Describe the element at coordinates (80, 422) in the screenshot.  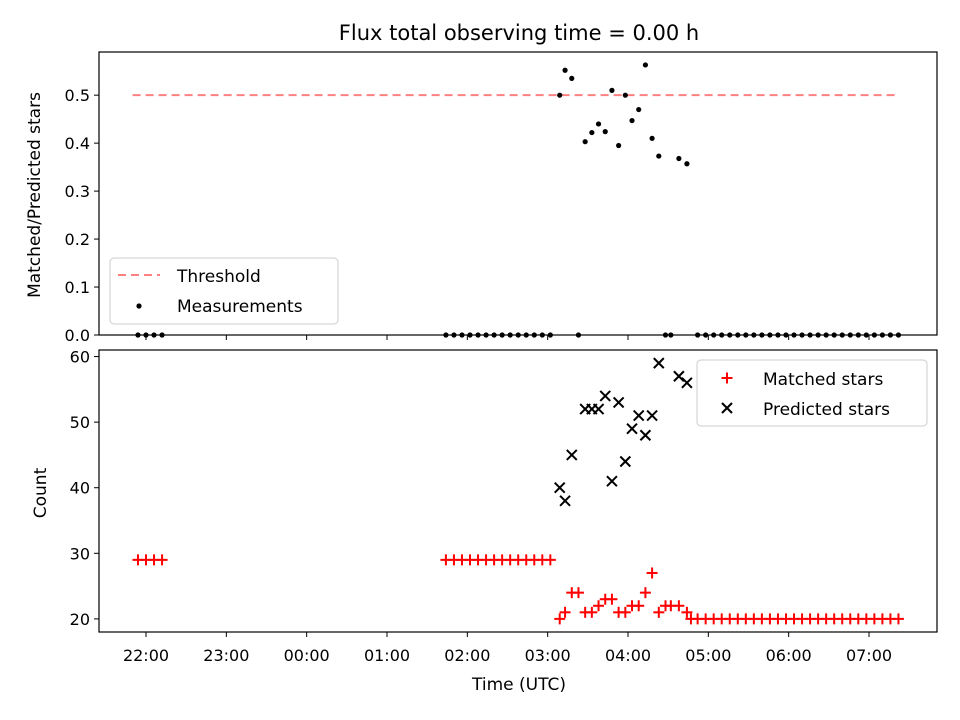
I see `y-tick-label: 50` at that location.